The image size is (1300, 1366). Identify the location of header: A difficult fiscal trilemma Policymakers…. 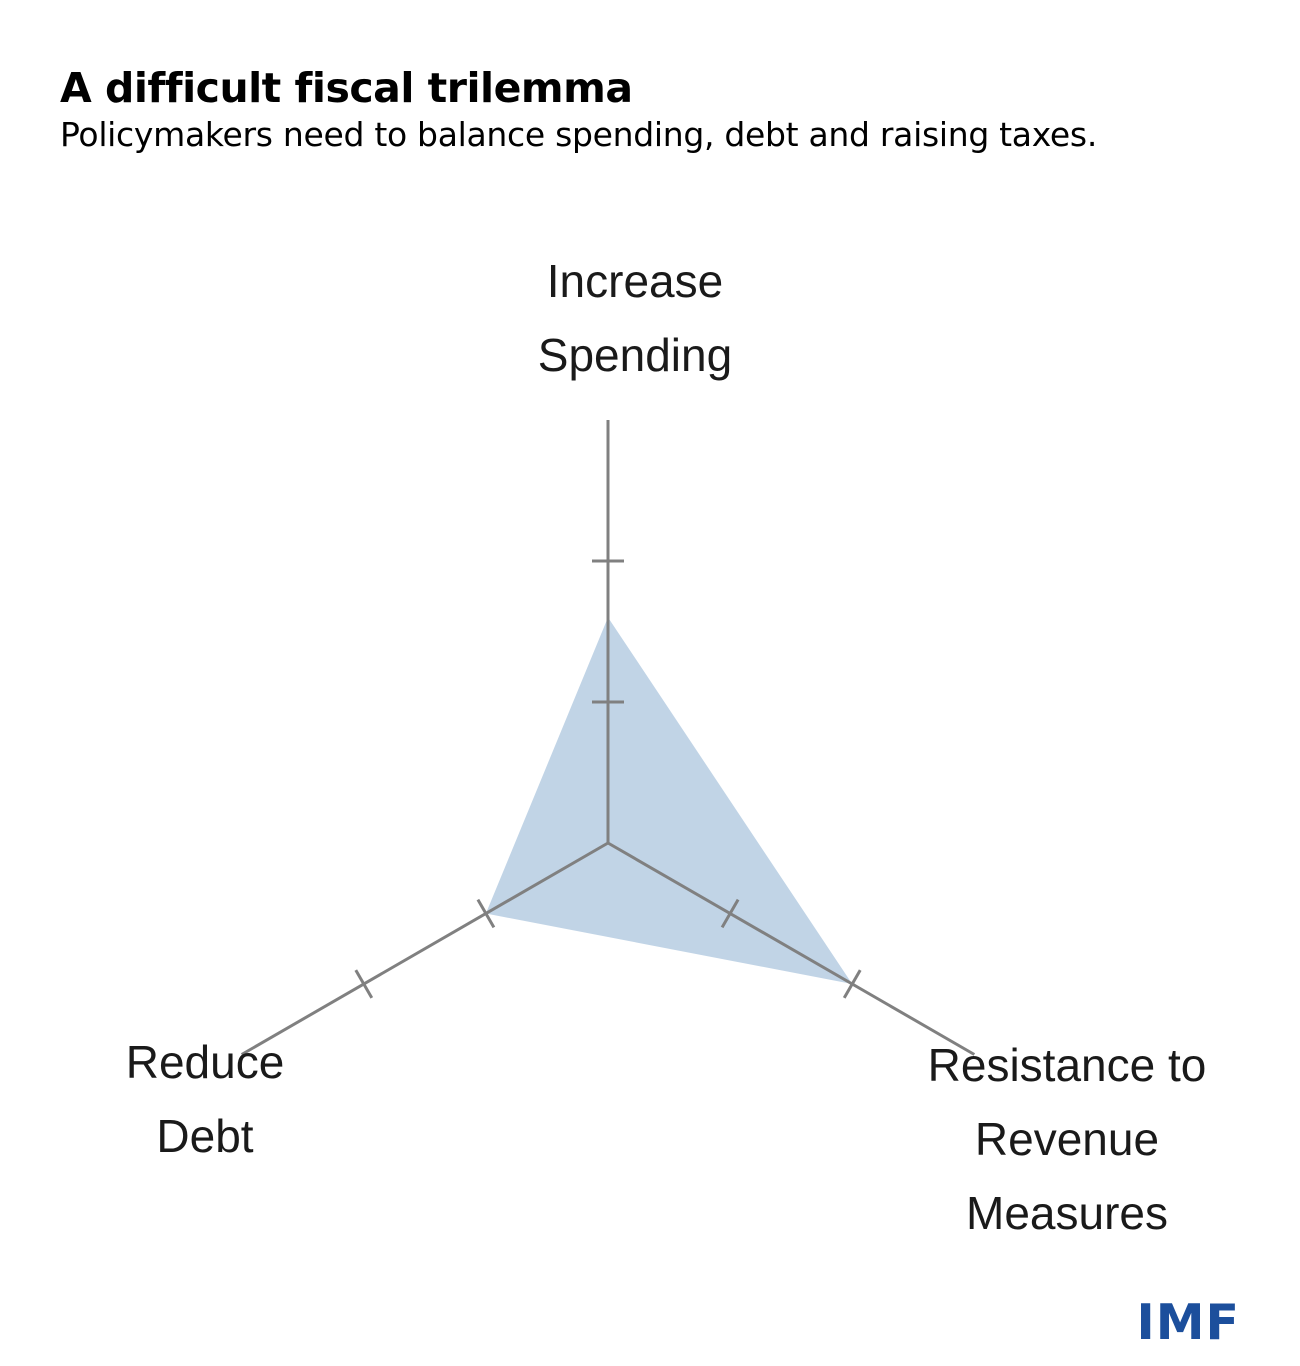
(670, 109).